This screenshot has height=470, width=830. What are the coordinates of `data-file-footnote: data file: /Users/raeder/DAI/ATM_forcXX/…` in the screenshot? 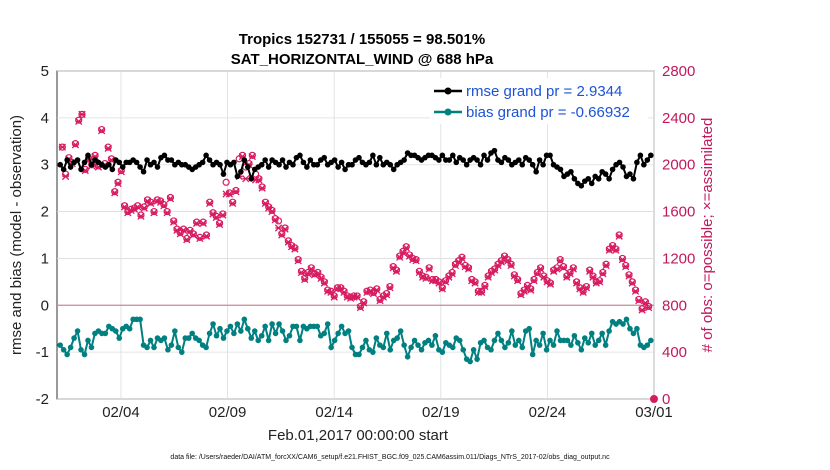 It's located at (390, 457).